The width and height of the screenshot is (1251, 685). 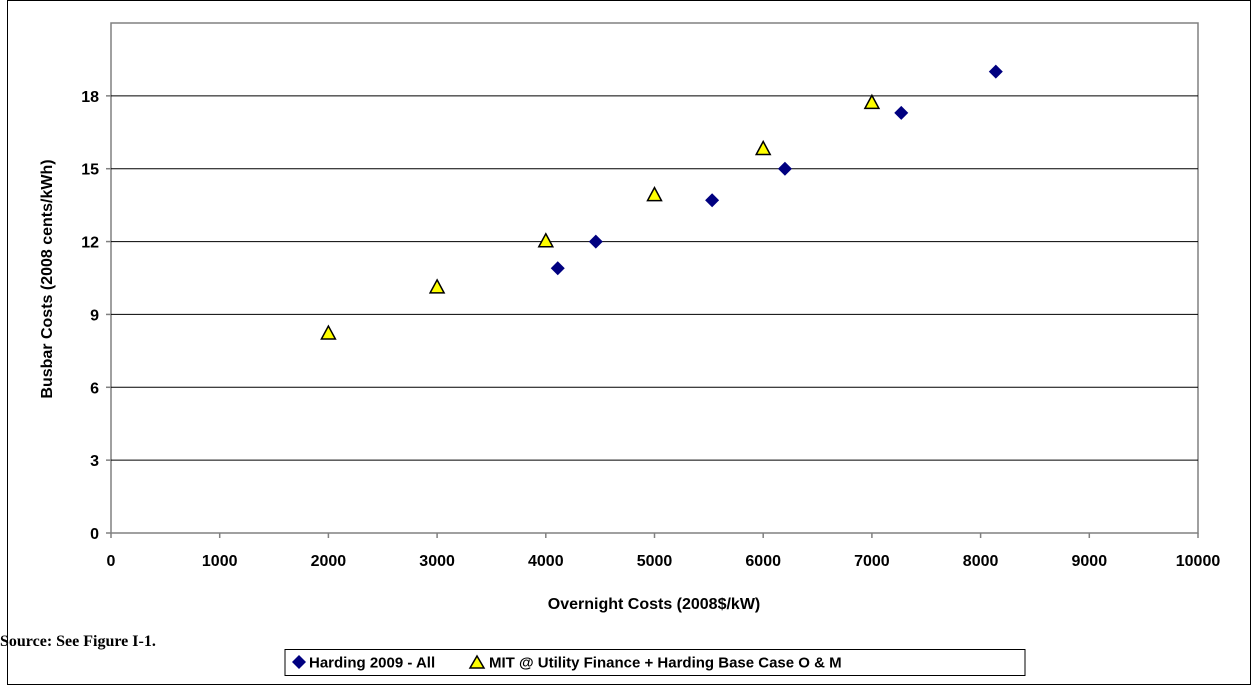 I want to click on source-note: Source: See Figure I-1., so click(x=78, y=641).